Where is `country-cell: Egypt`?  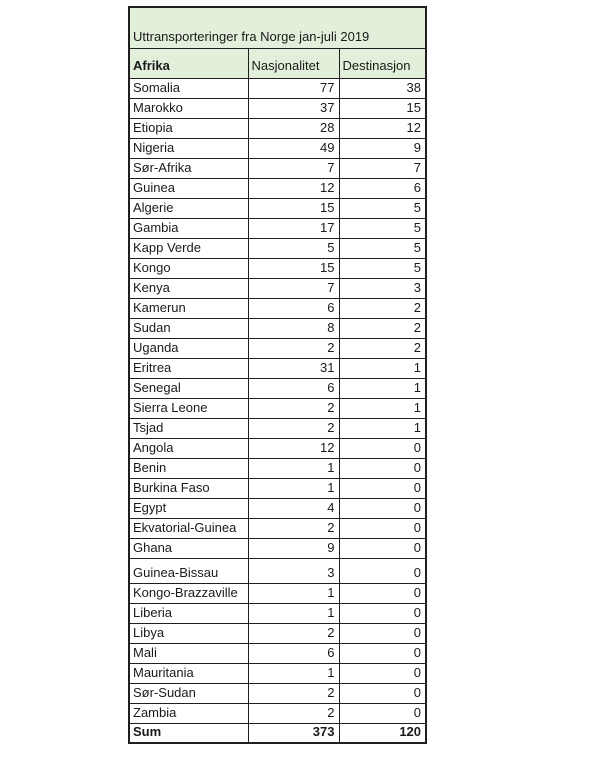 country-cell: Egypt is located at coordinates (188, 508).